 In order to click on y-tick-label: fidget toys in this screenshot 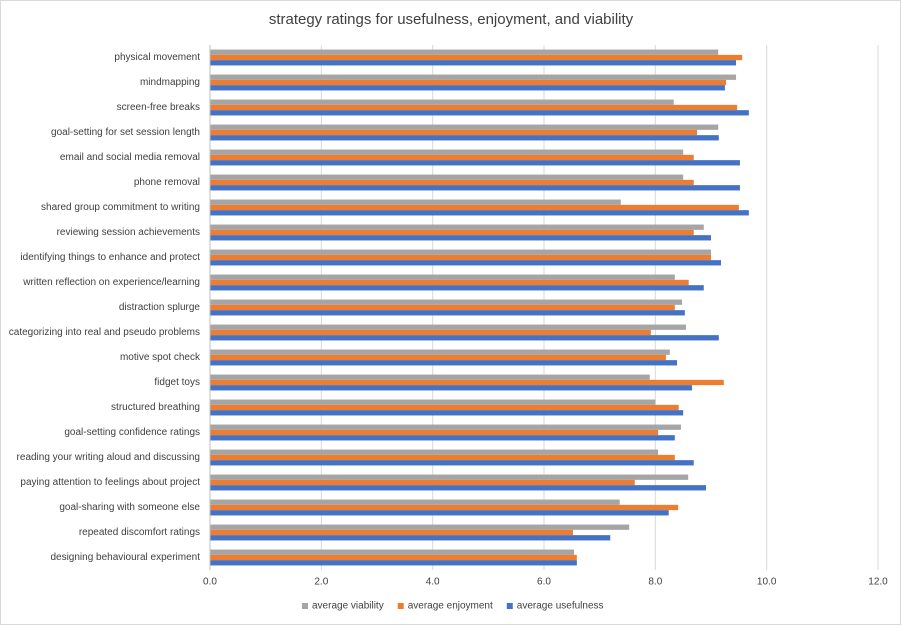, I will do `click(177, 382)`.